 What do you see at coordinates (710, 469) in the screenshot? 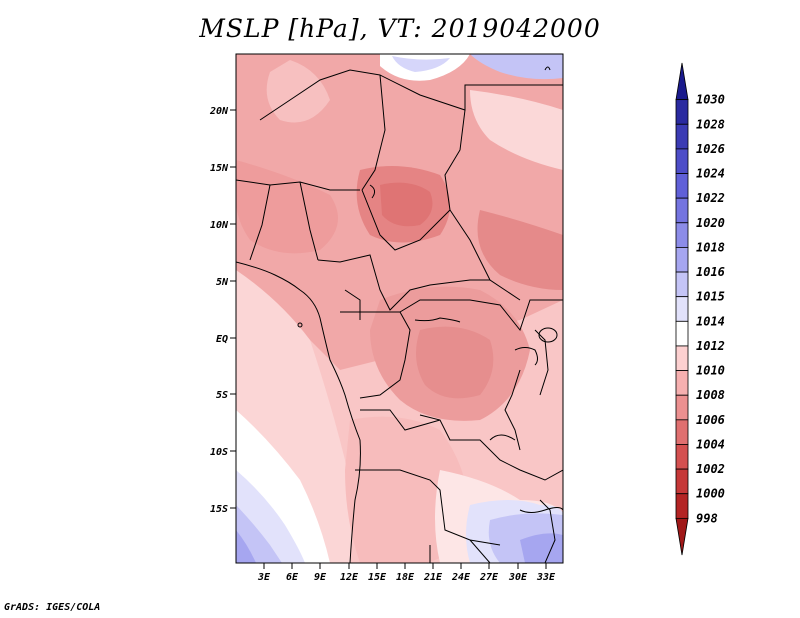
I see `colorbar-label: 1002` at bounding box center [710, 469].